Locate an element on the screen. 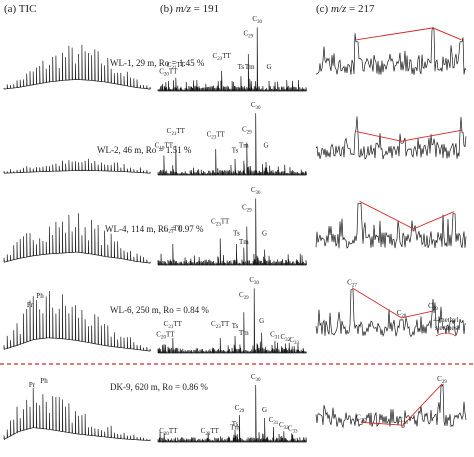  panel-title-m217: (c) m/z = 217 is located at coordinates (345, 9).